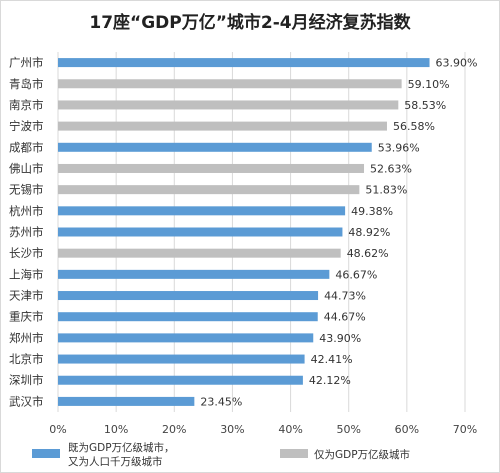 The height and width of the screenshot is (473, 500). Describe the element at coordinates (115, 461) in the screenshot. I see `legend-label: 又为人口千万级城市` at that location.